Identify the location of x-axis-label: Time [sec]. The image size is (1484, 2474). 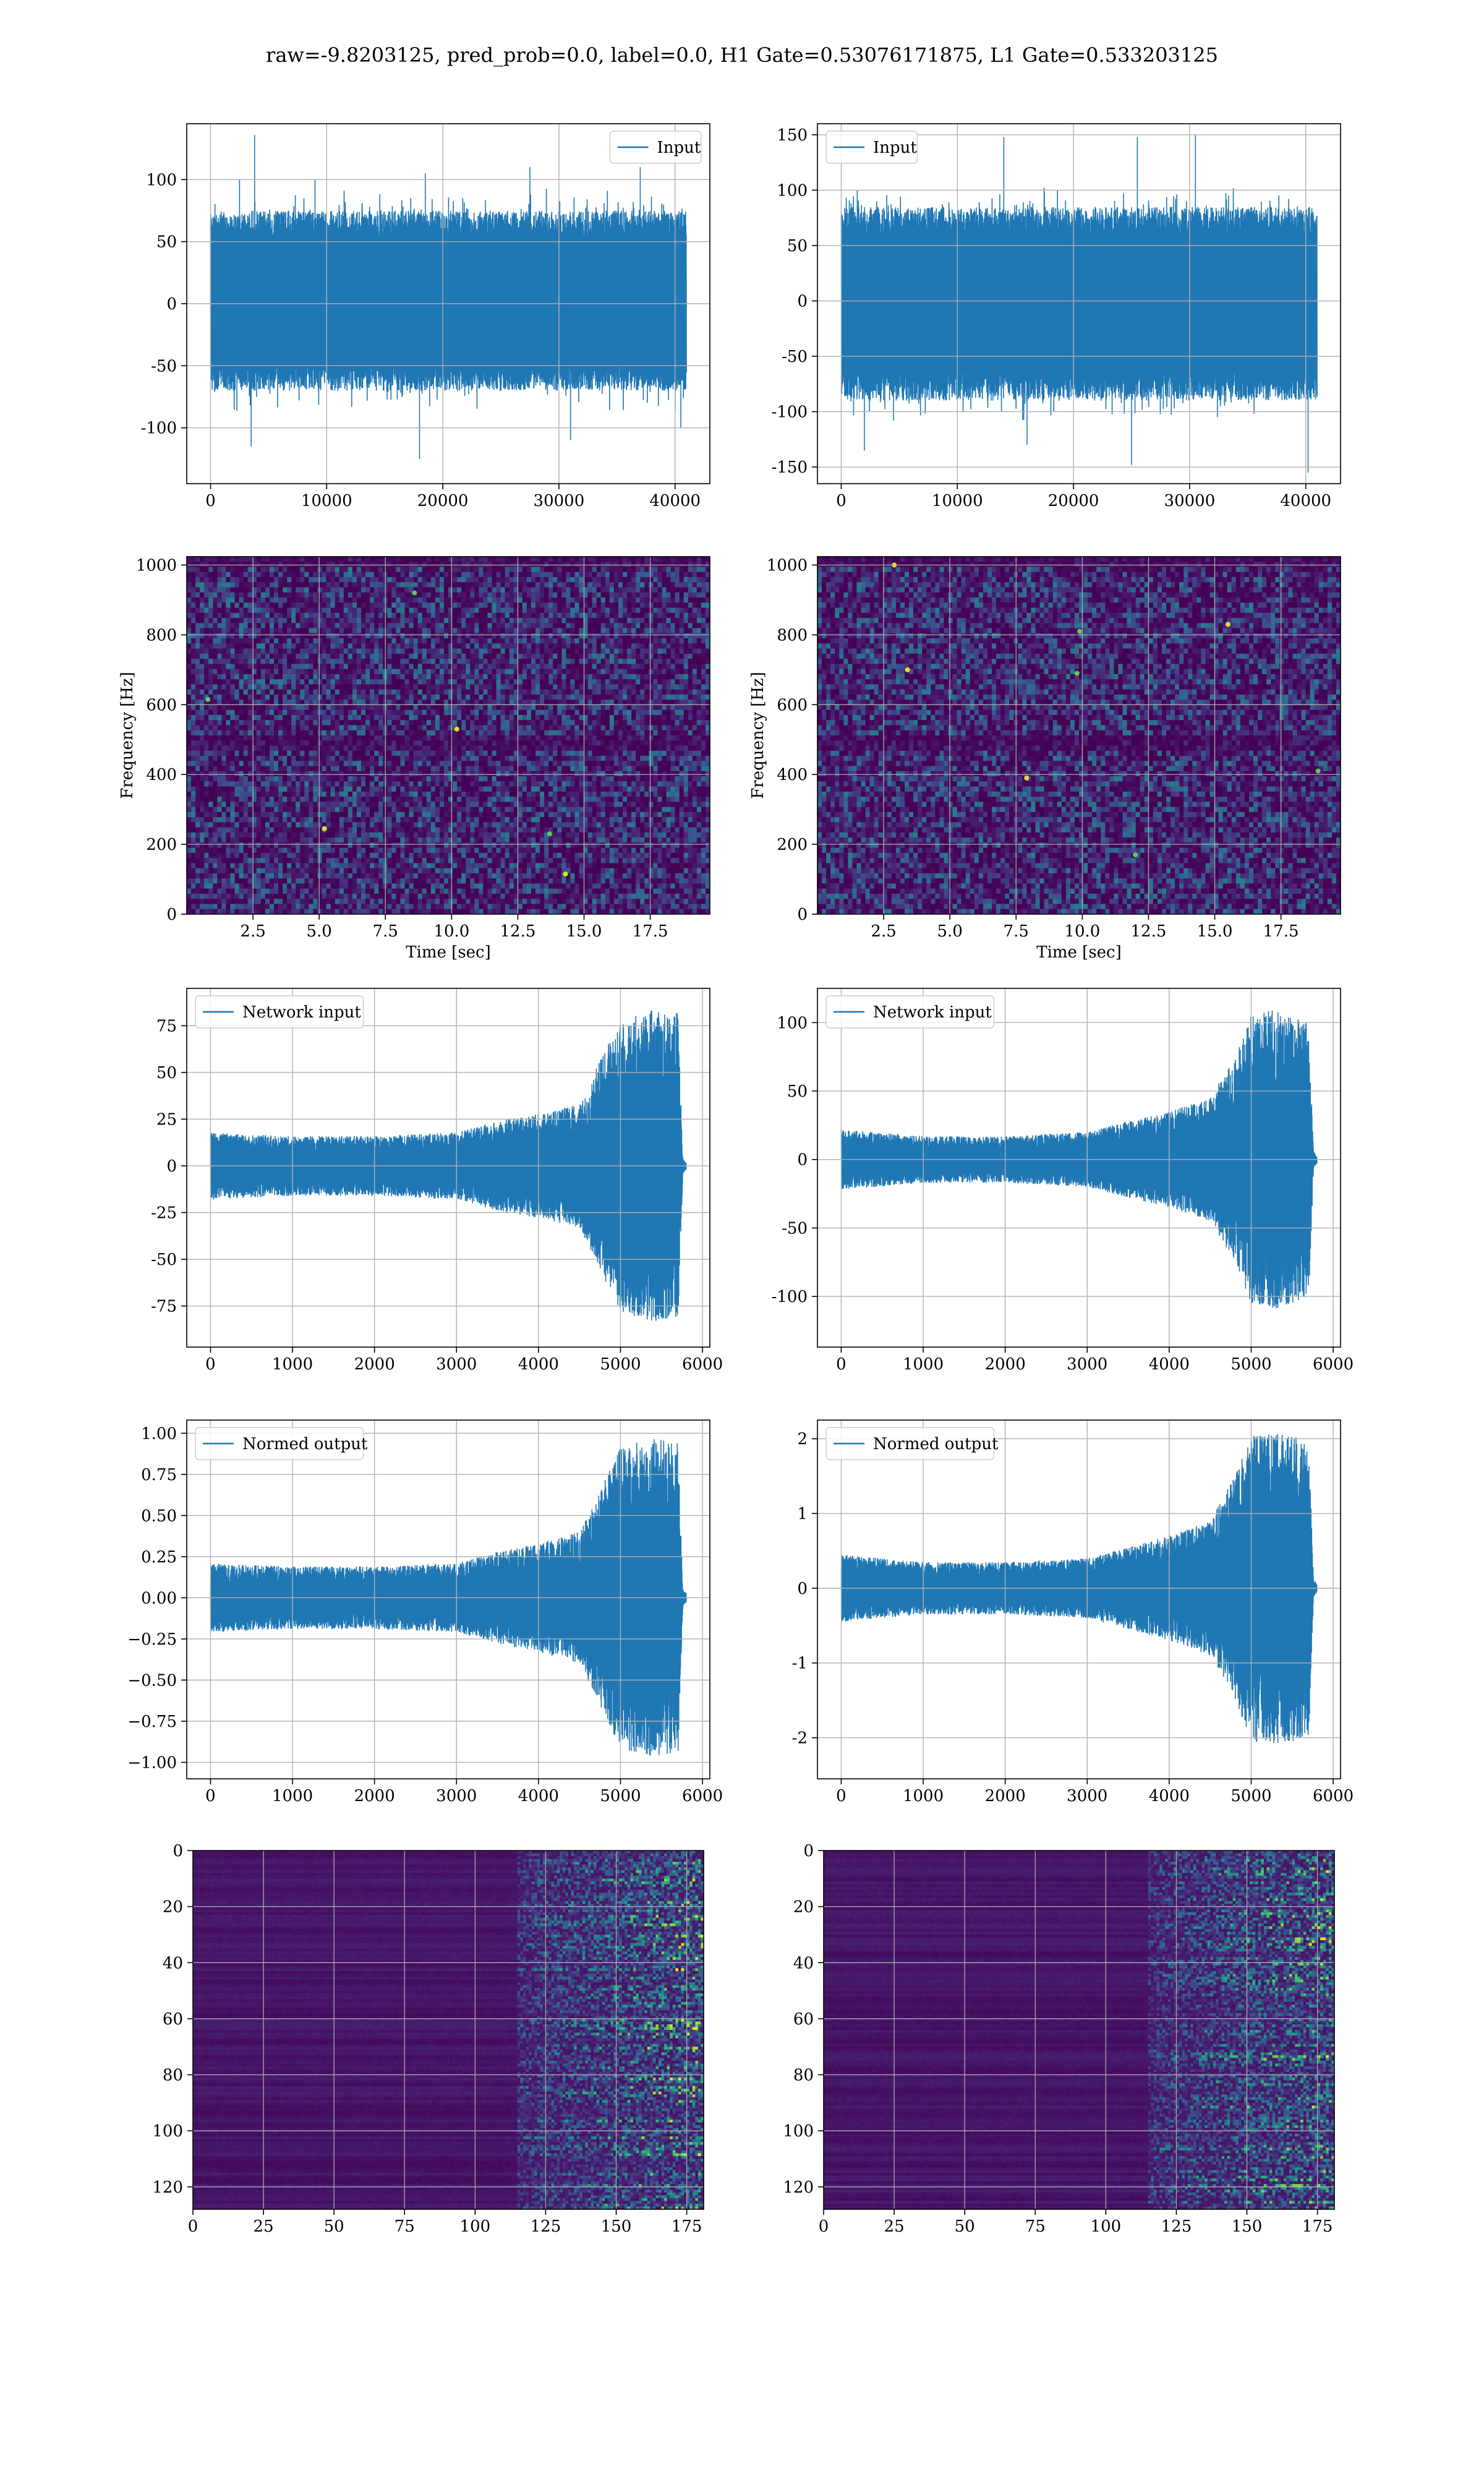
(448, 952).